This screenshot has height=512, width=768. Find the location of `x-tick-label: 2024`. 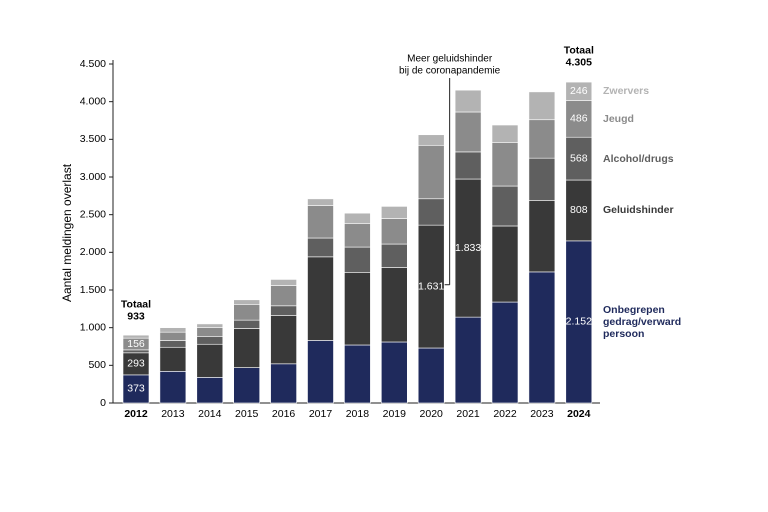

x-tick-label: 2024 is located at coordinates (579, 414).